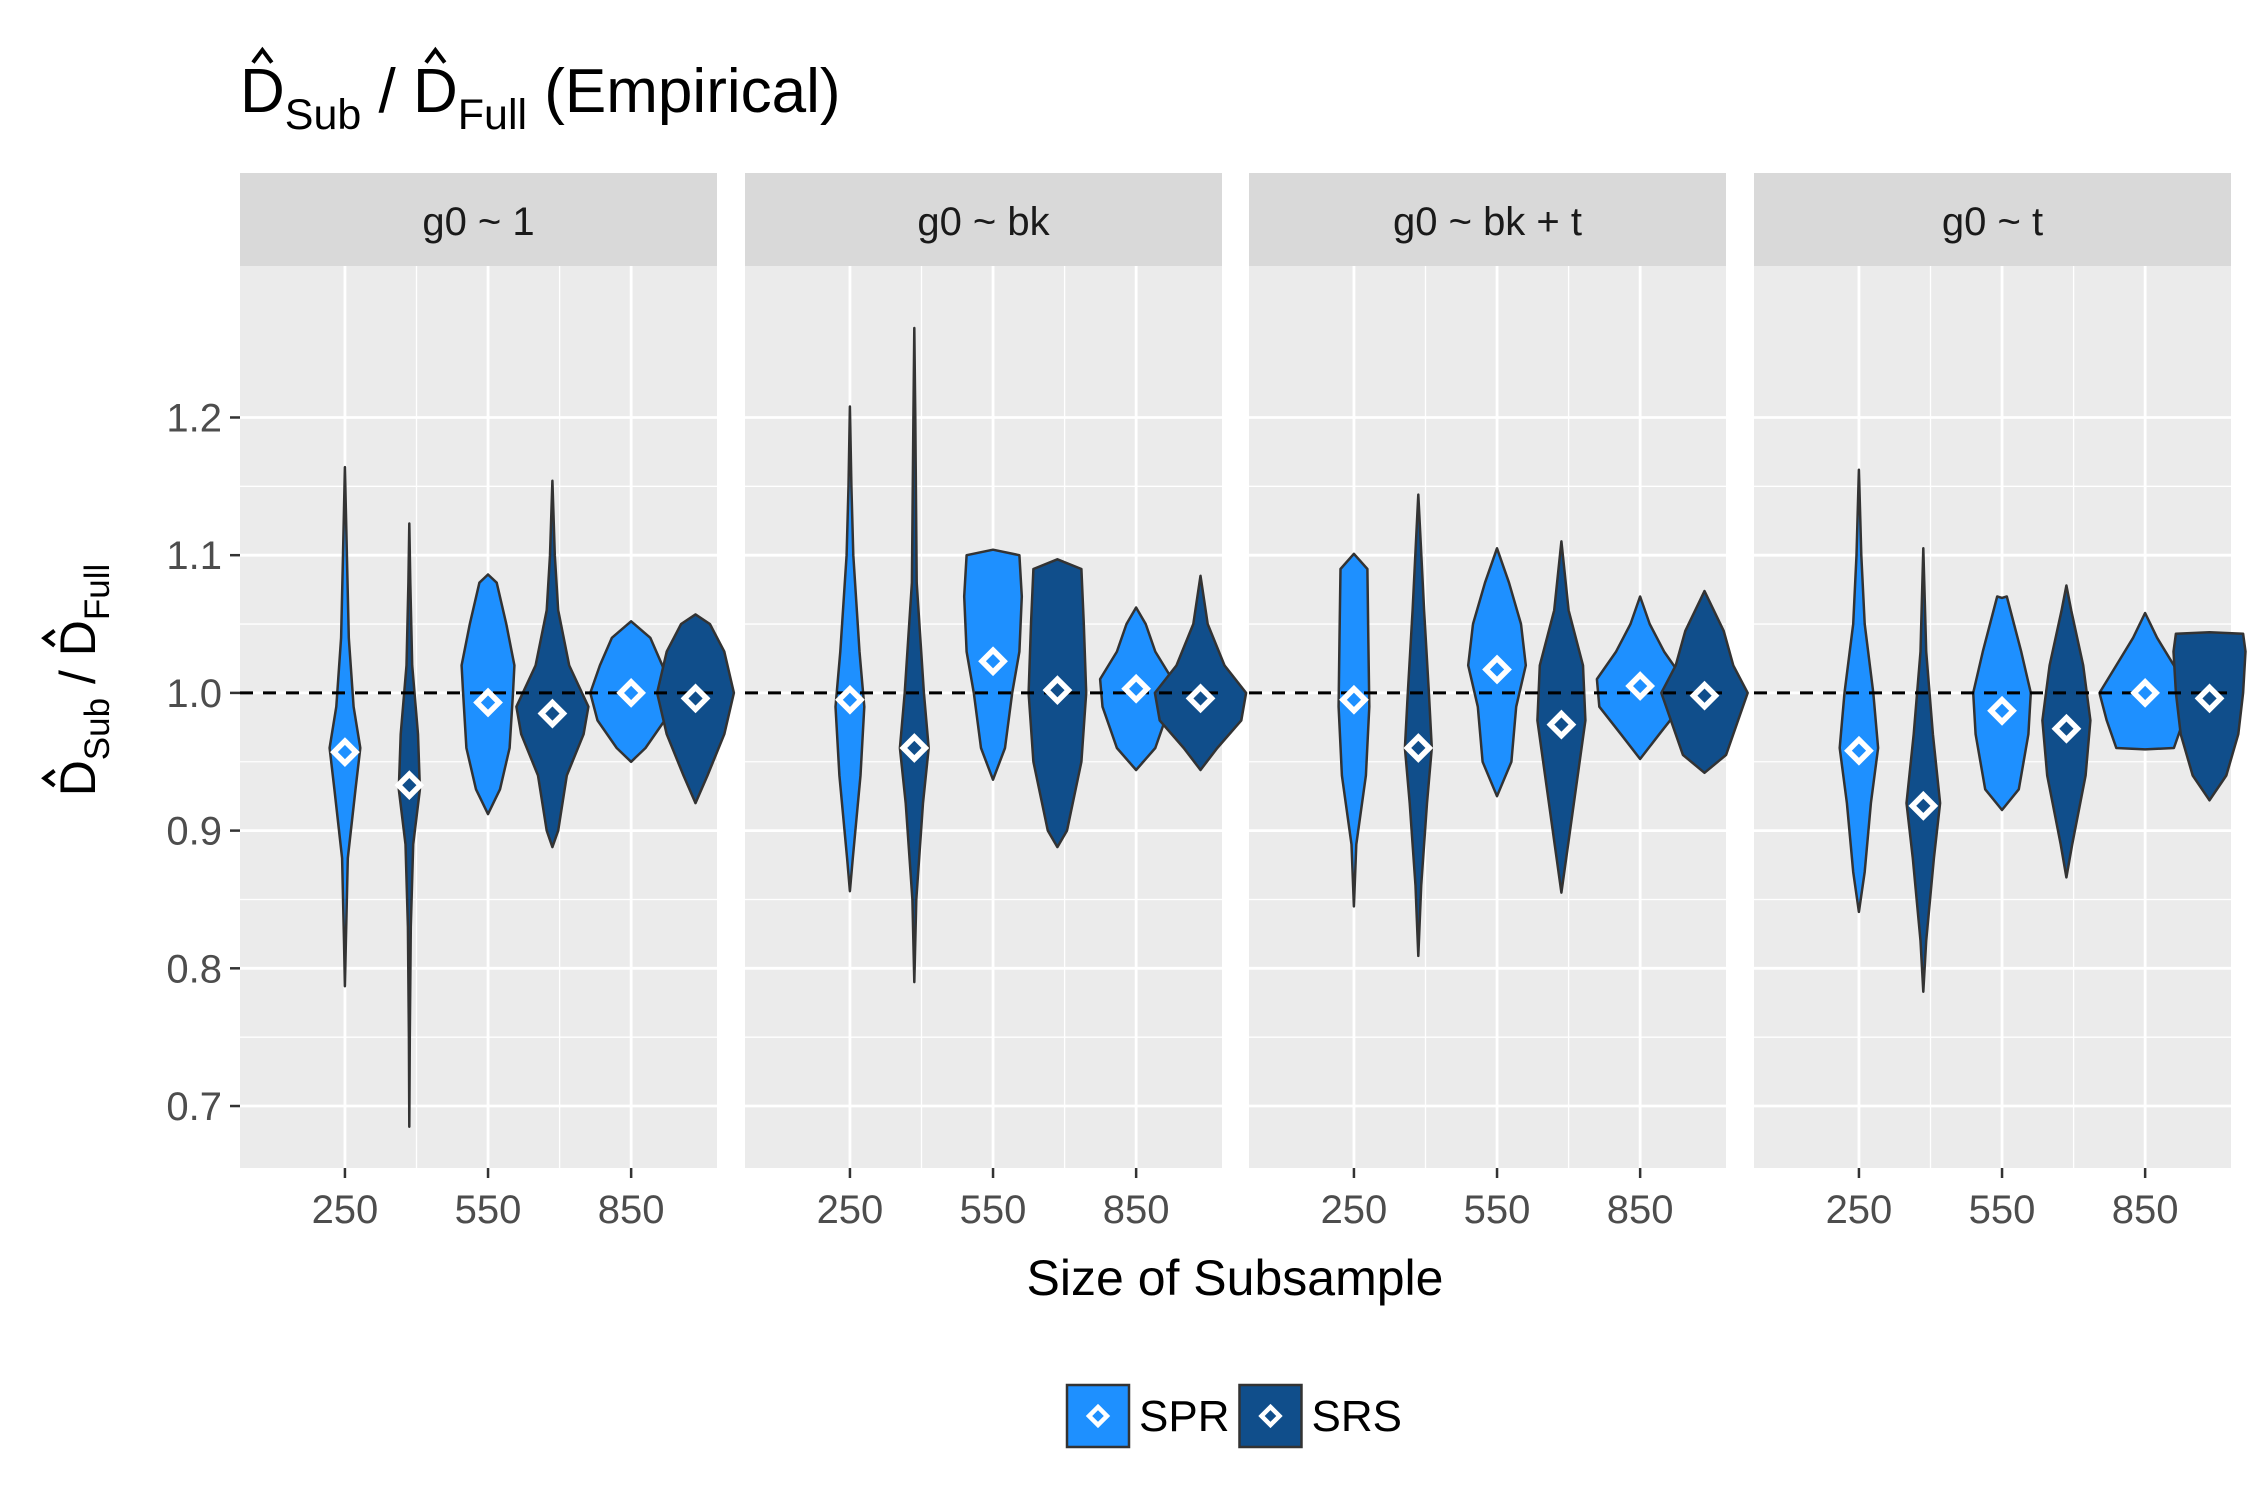 The image size is (2250, 1500). I want to click on y-tick-label: 1.1, so click(194, 556).